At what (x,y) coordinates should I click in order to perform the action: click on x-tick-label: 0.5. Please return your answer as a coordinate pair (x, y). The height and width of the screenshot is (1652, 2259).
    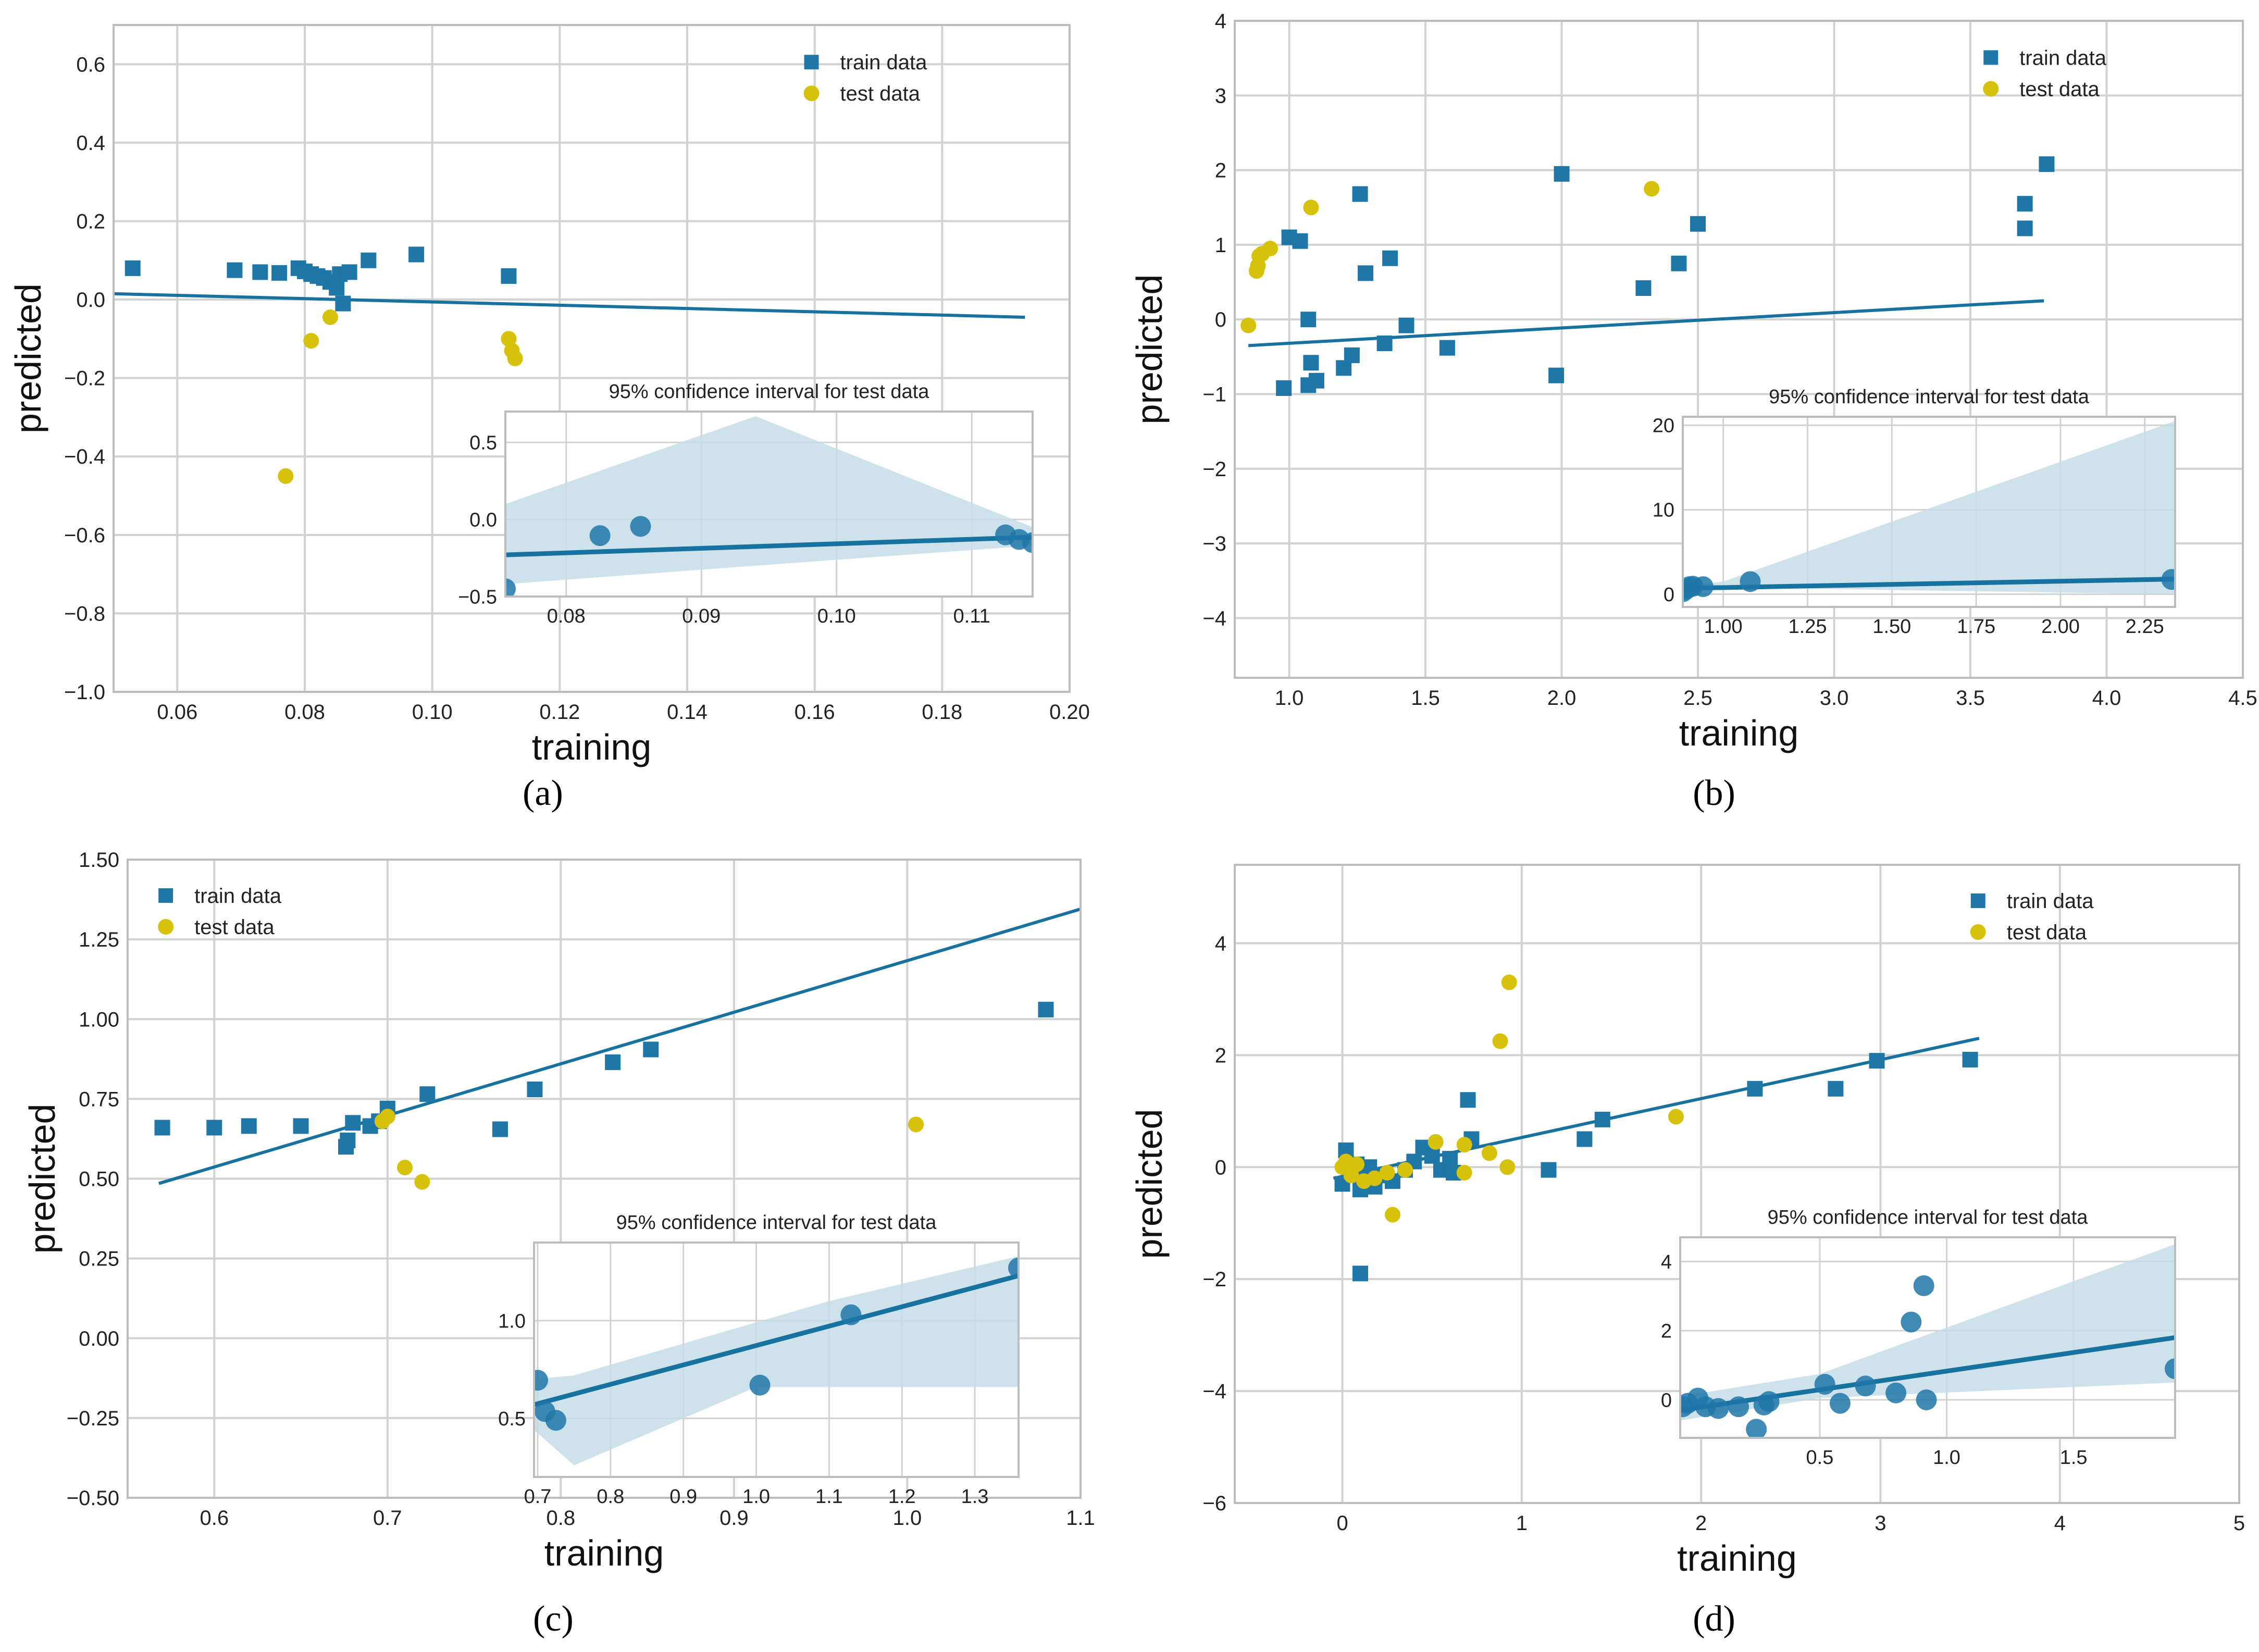
    Looking at the image, I should click on (1820, 1458).